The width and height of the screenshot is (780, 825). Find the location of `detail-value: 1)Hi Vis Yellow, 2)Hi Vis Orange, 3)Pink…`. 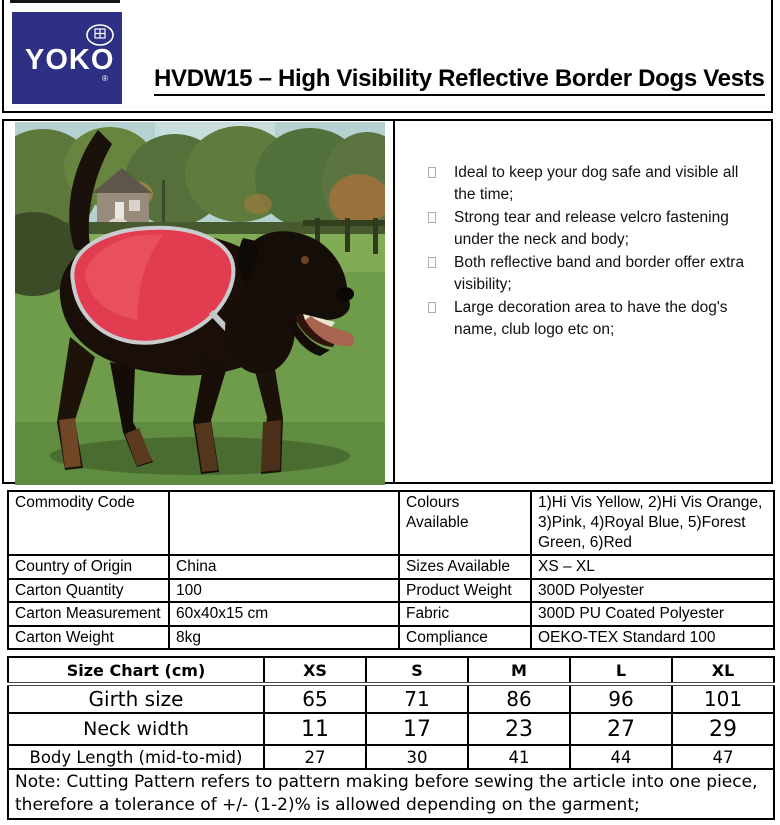

detail-value: 1)Hi Vis Yellow, 2)Hi Vis Orange, 3)Pink… is located at coordinates (652, 523).